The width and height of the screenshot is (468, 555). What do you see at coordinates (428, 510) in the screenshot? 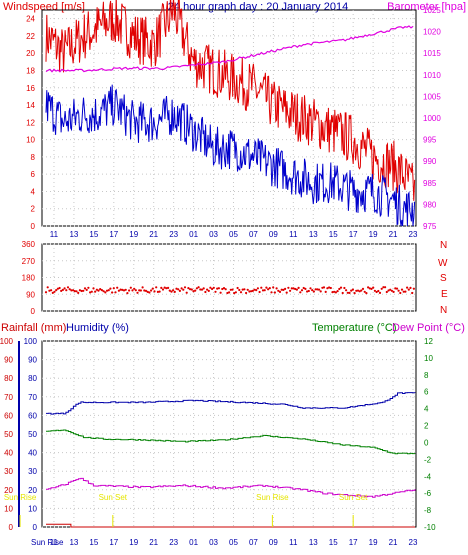
I see `temperature-tick-label: -8` at bounding box center [428, 510].